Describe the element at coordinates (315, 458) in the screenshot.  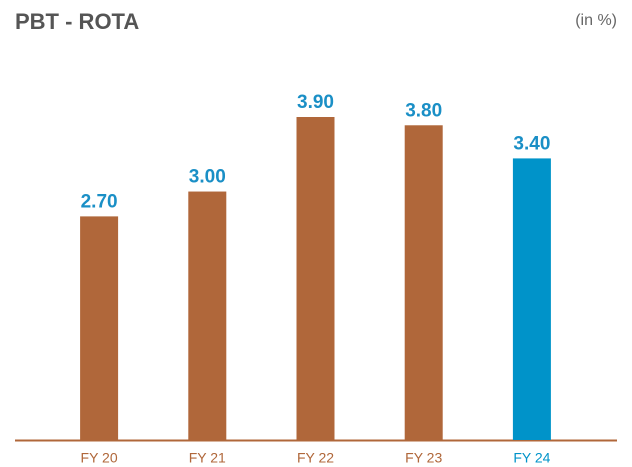
I see `x-tick-label: FY 22` at that location.